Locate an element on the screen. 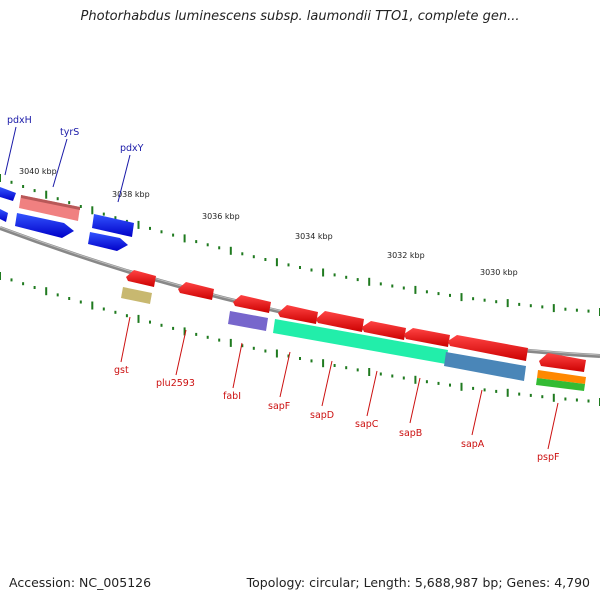 The height and width of the screenshot is (600, 600). gene-label-sapB: sapB is located at coordinates (410, 433).